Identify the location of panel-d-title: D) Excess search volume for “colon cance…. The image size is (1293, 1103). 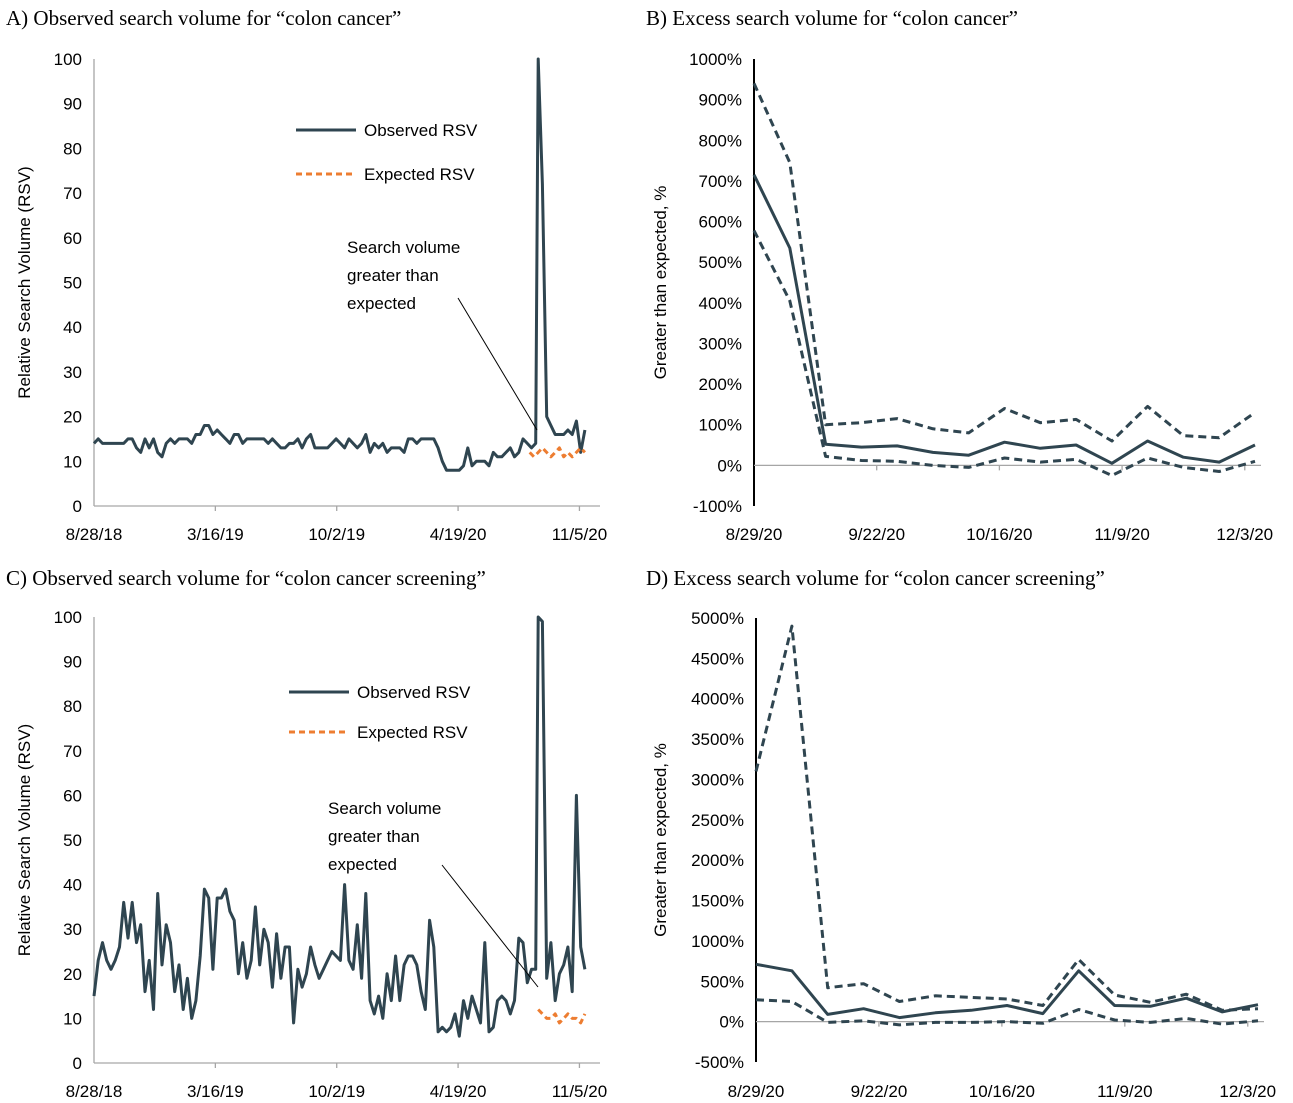
(875, 578).